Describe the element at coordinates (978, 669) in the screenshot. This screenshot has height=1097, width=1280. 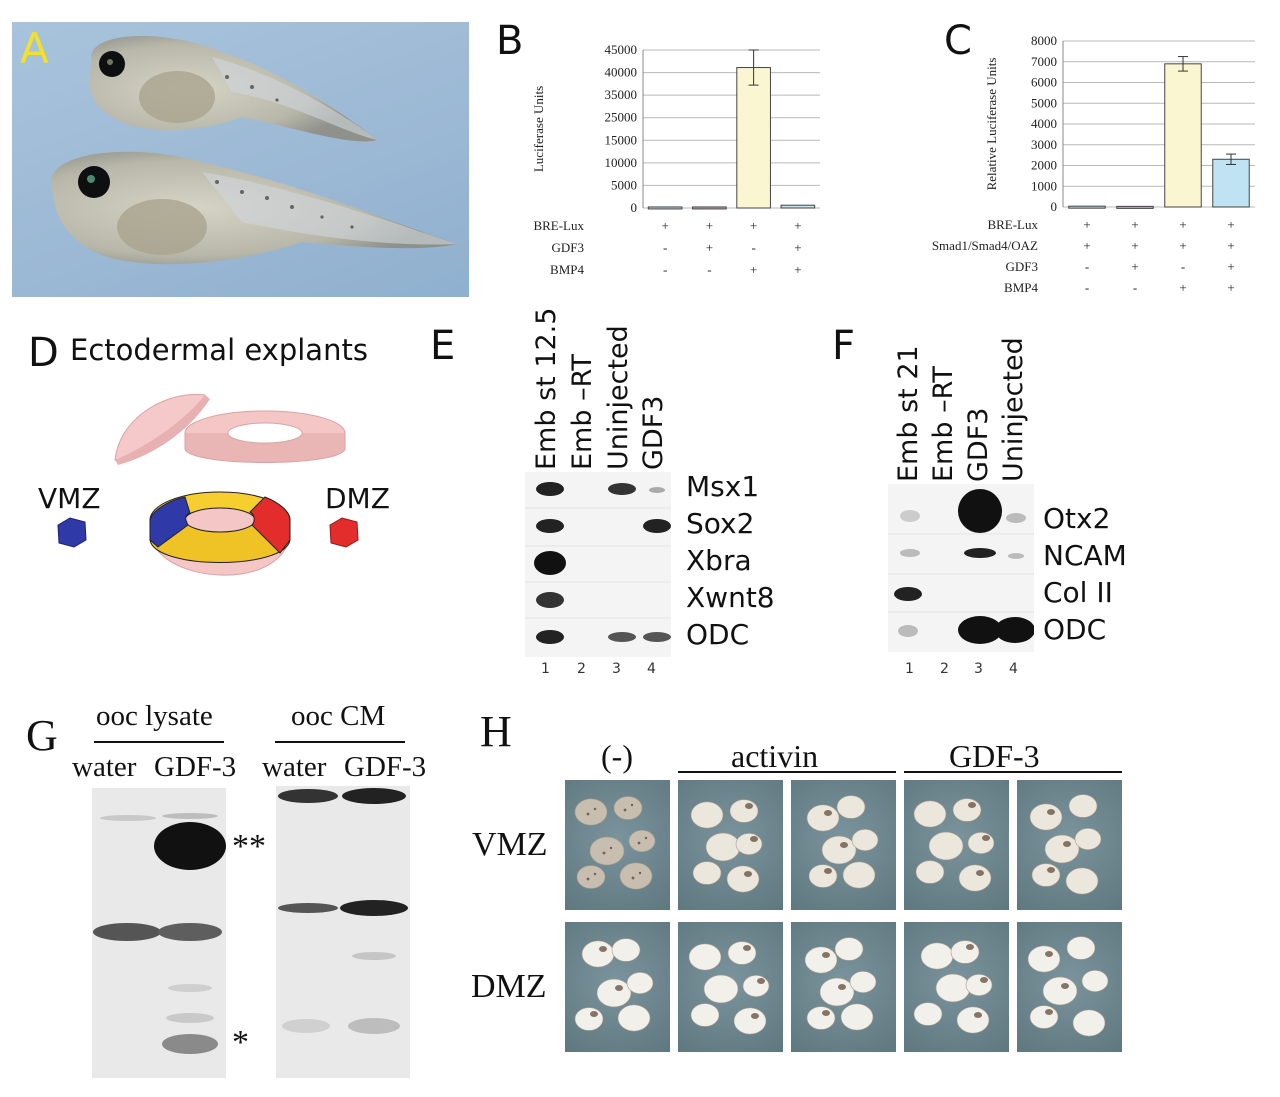
I see `lane-number-f-3: 3` at that location.